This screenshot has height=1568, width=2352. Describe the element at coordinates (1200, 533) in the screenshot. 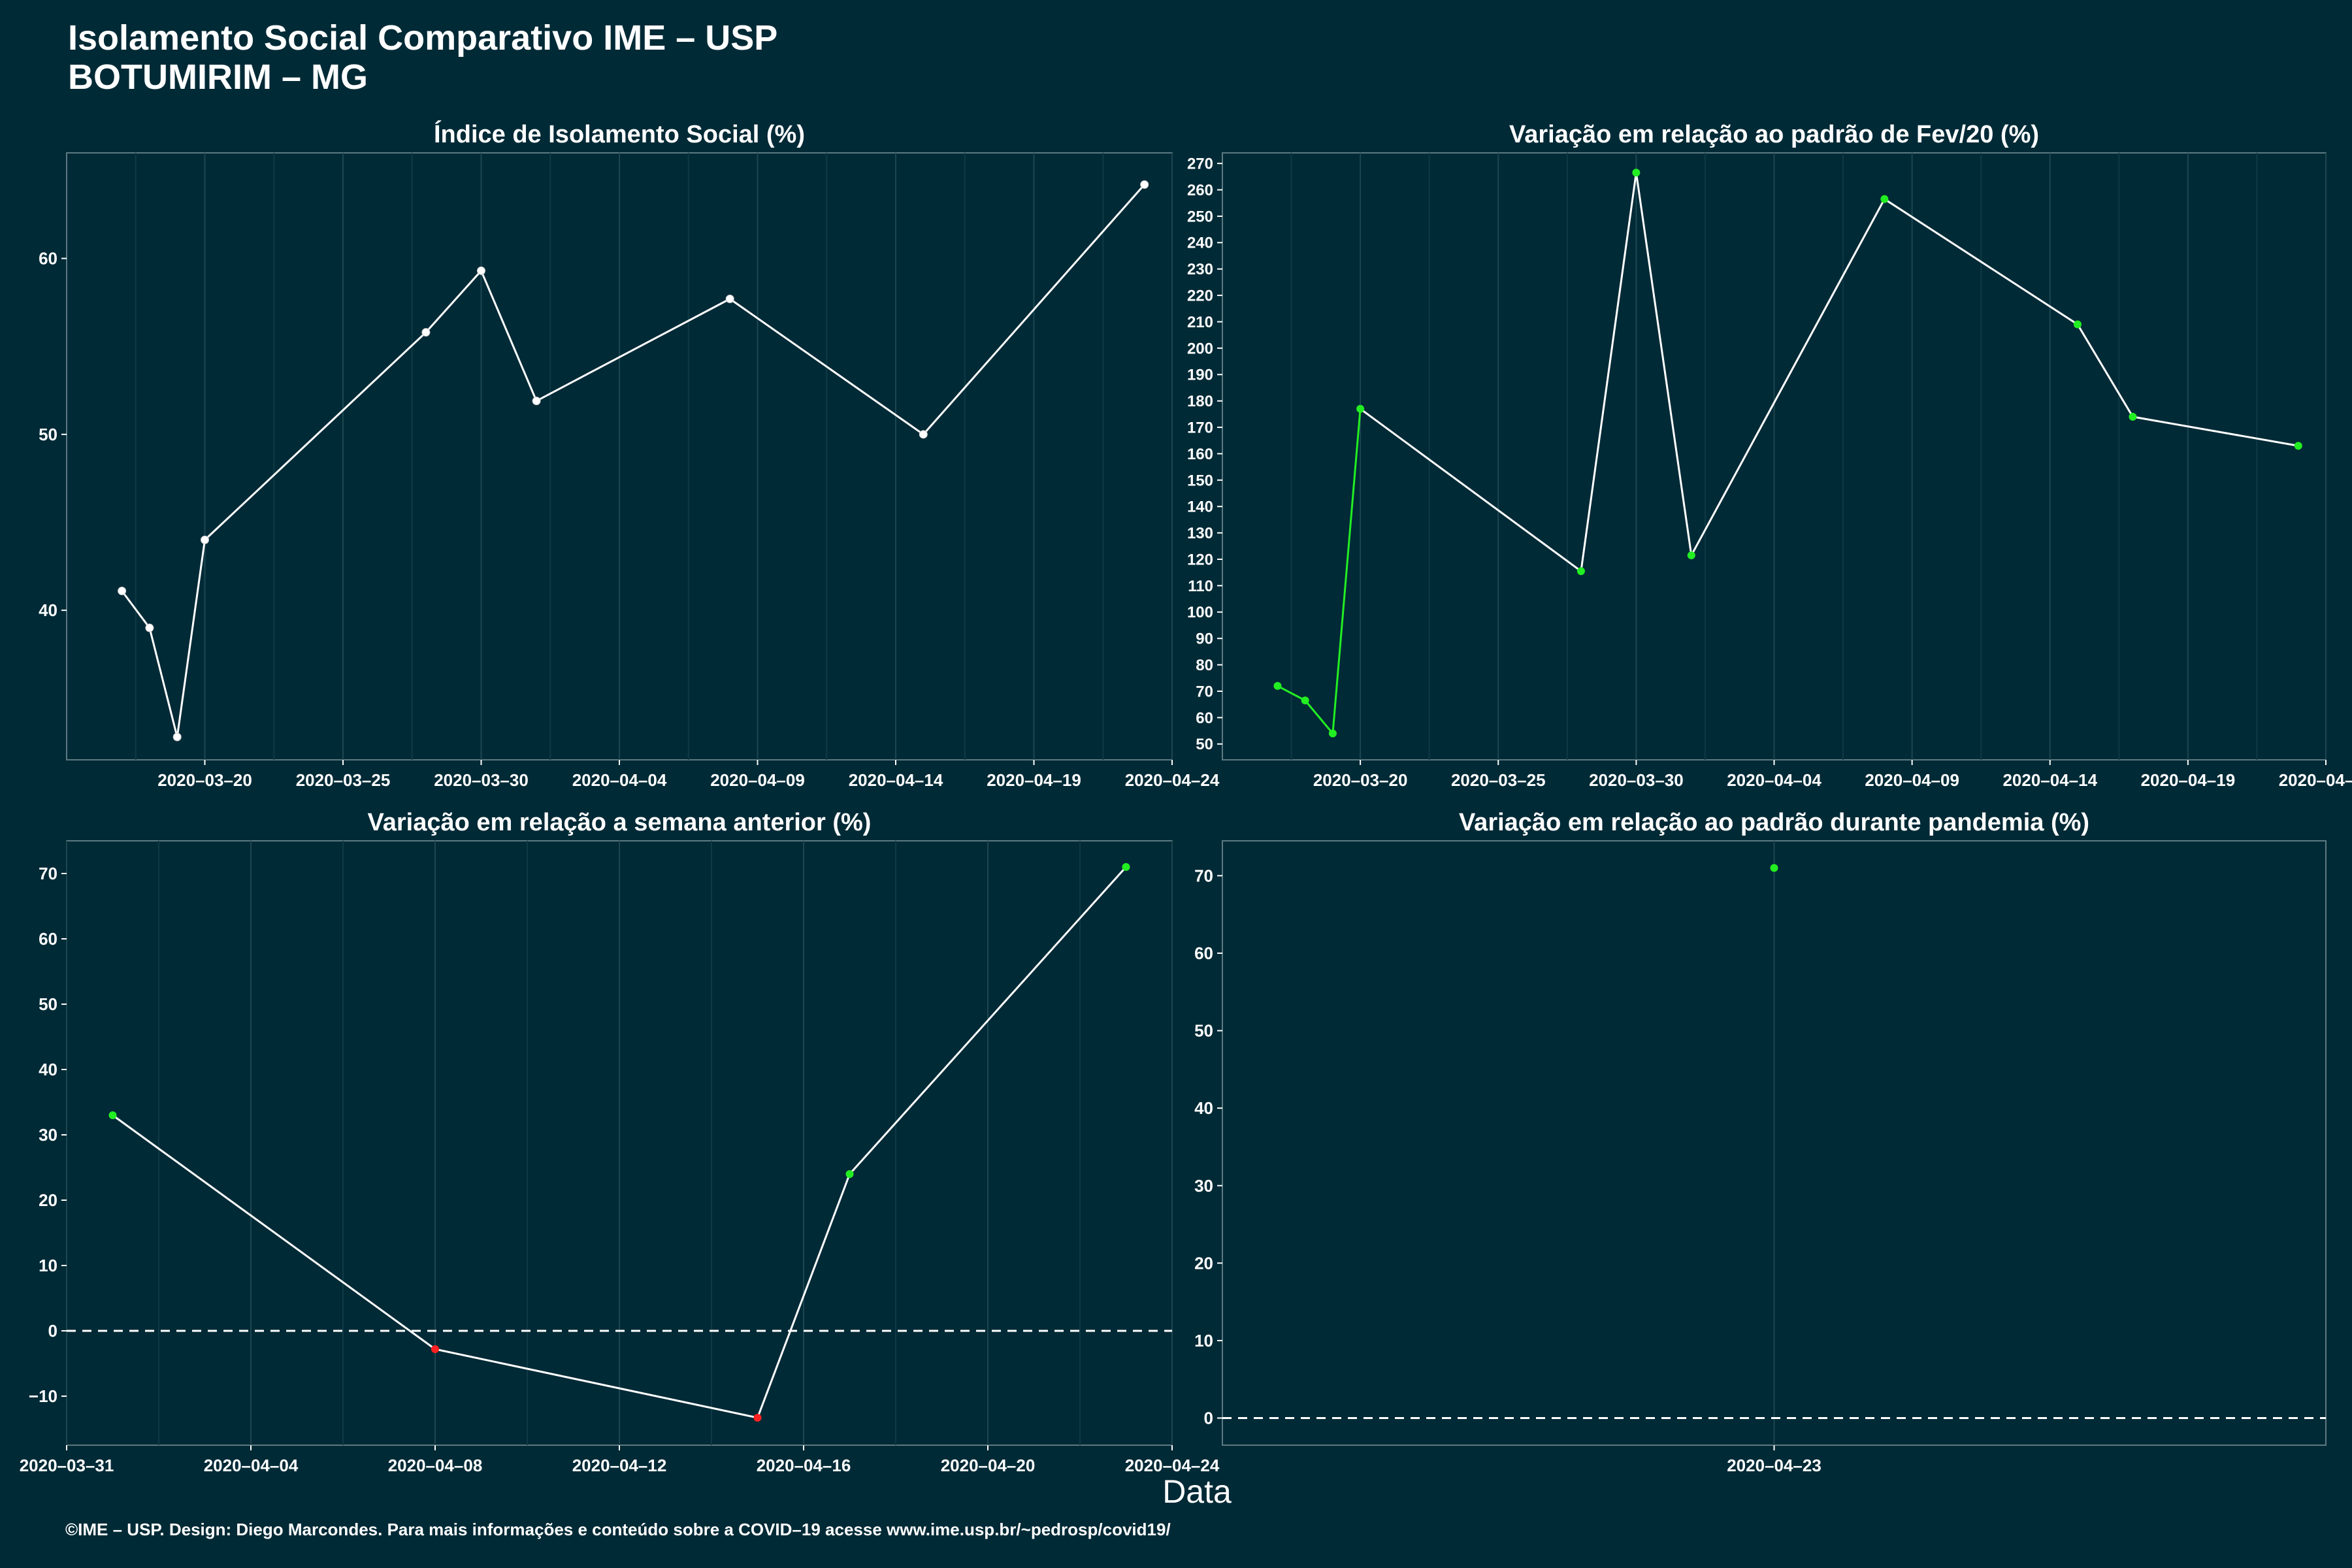

I see `y-tick-label: 130` at that location.